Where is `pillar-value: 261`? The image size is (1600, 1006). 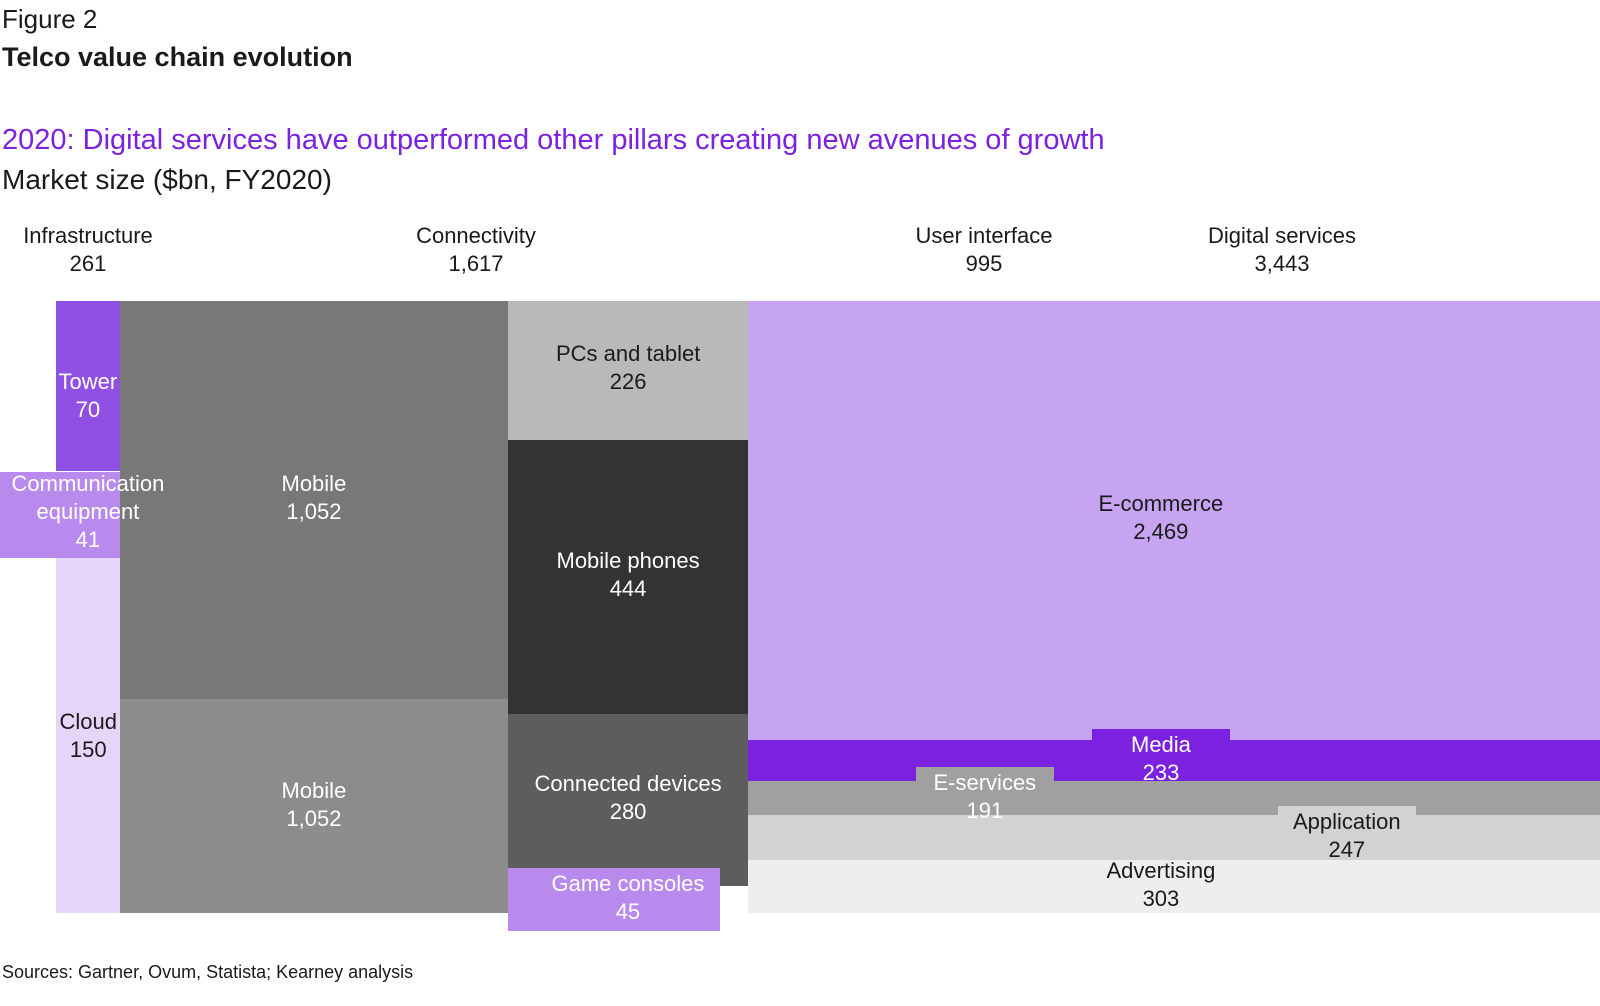
pillar-value: 261 is located at coordinates (88, 263).